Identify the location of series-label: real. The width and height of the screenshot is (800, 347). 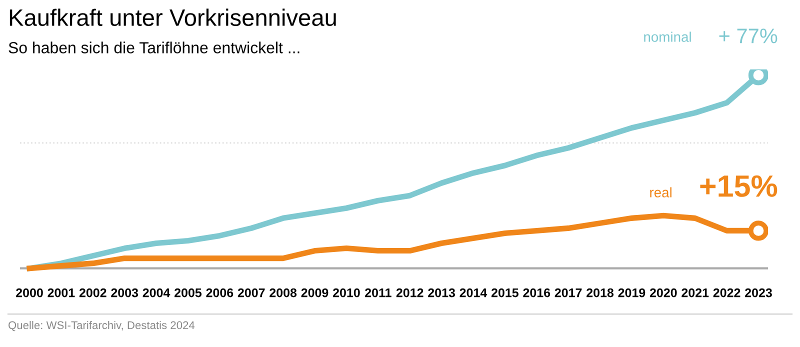
(661, 192).